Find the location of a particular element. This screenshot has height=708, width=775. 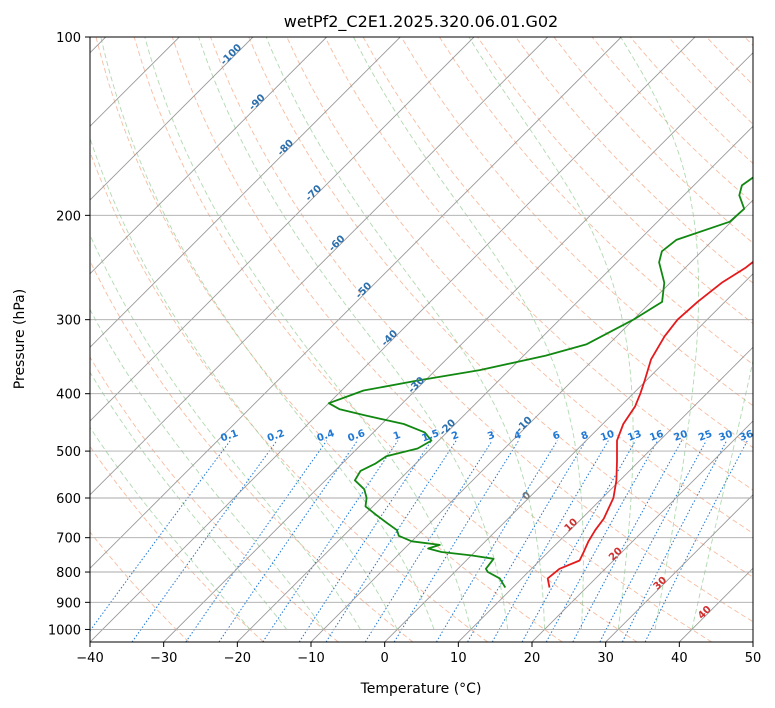

isotherm-label: -100 is located at coordinates (232, 55).